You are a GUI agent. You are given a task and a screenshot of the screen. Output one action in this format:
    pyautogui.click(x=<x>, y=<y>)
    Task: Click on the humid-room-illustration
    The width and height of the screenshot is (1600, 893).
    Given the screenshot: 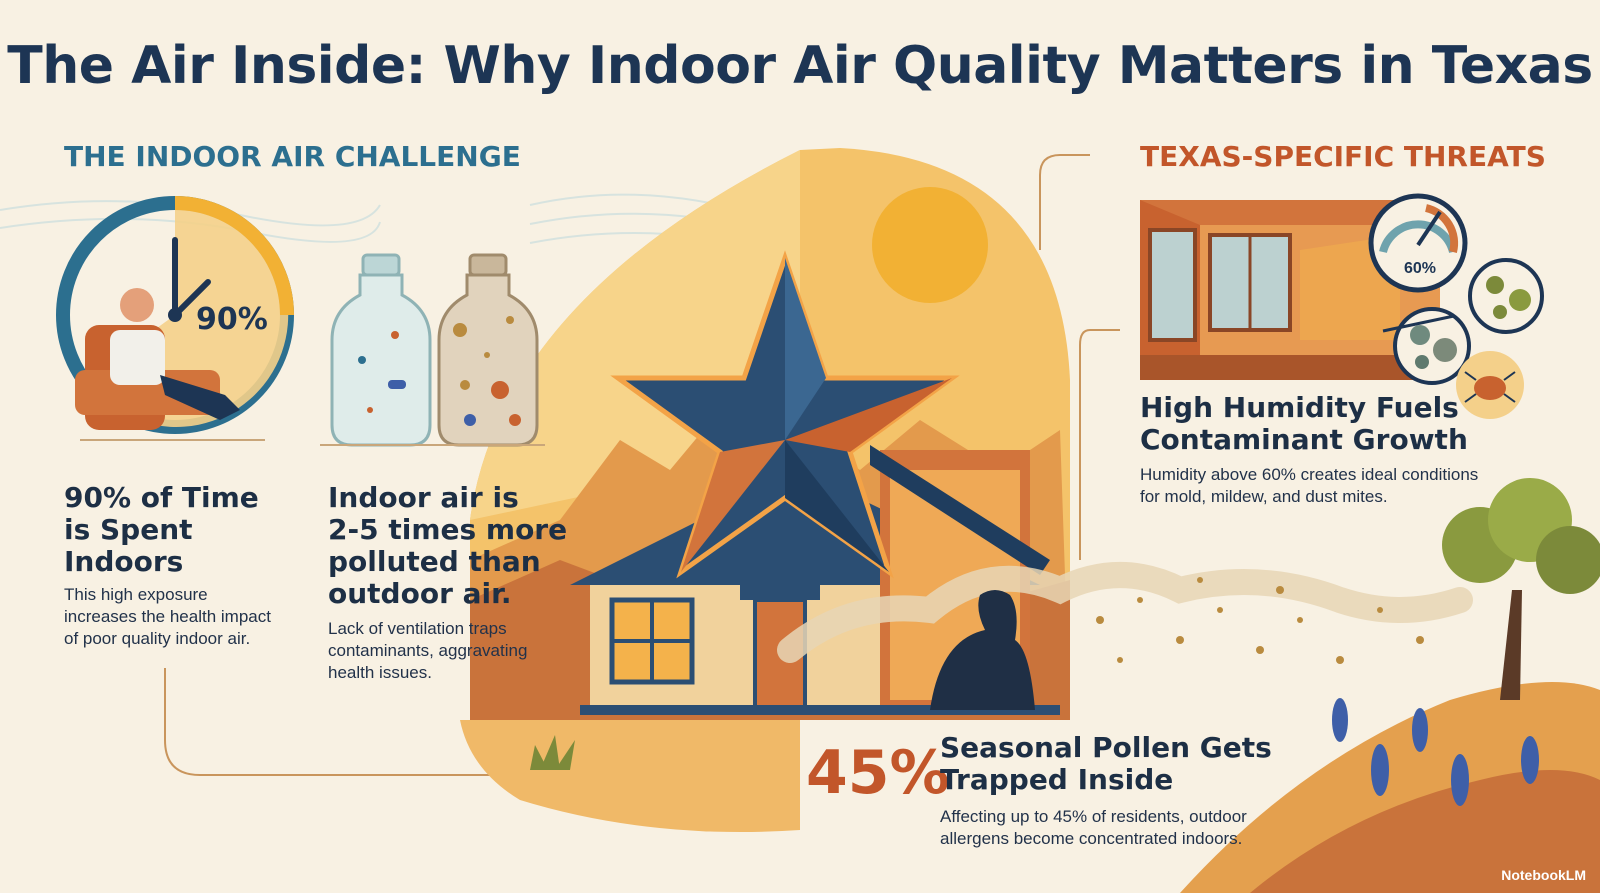 What is the action you would take?
    pyautogui.click(x=1290, y=290)
    